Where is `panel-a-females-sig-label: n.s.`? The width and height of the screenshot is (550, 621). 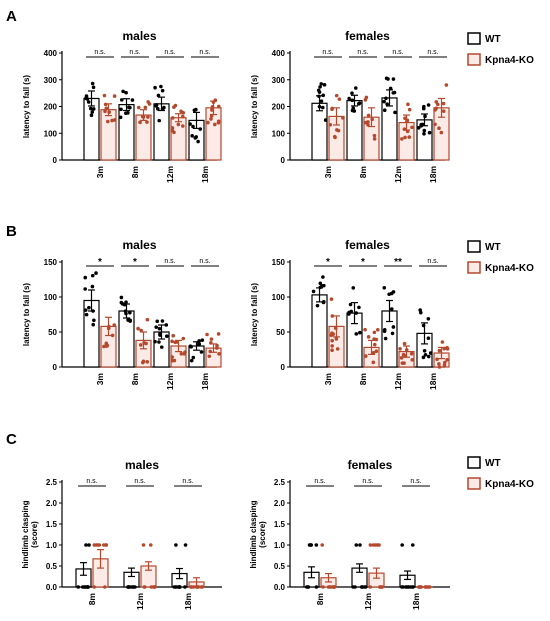
panel-a-females-sig-label: n.s. is located at coordinates (362, 52).